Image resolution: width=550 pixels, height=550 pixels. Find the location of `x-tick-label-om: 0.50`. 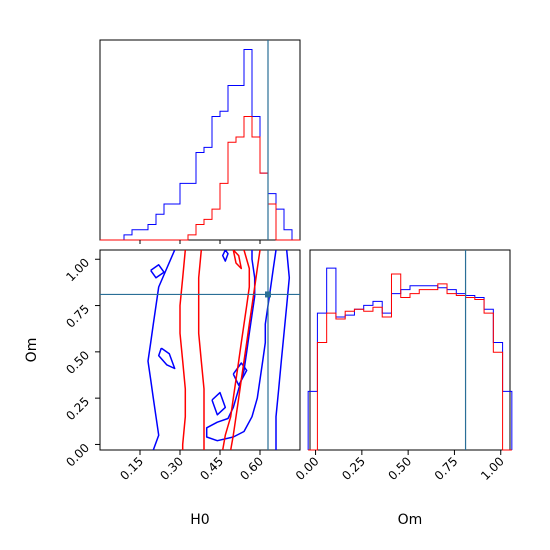

x-tick-label-om: 0.50 is located at coordinates (399, 468).